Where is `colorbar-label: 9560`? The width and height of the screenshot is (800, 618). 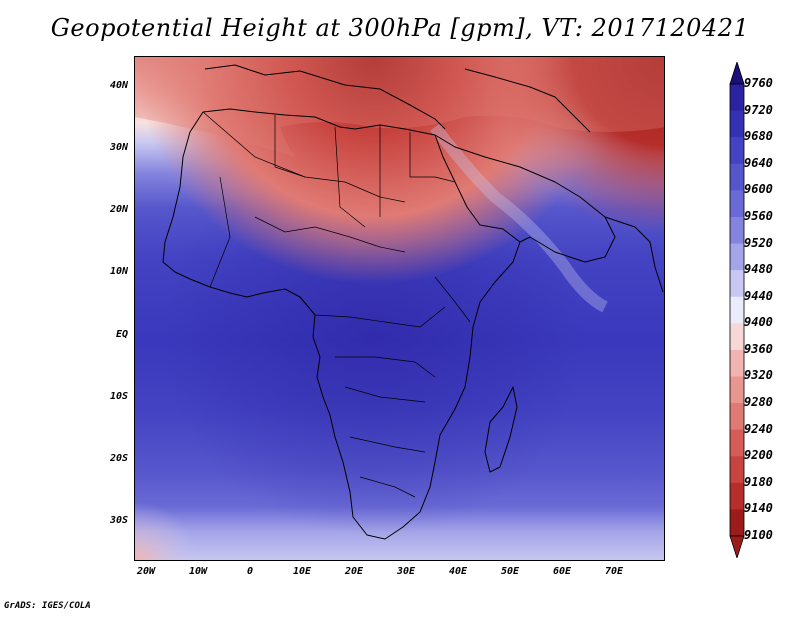
colorbar-label: 9560 is located at coordinates (758, 215).